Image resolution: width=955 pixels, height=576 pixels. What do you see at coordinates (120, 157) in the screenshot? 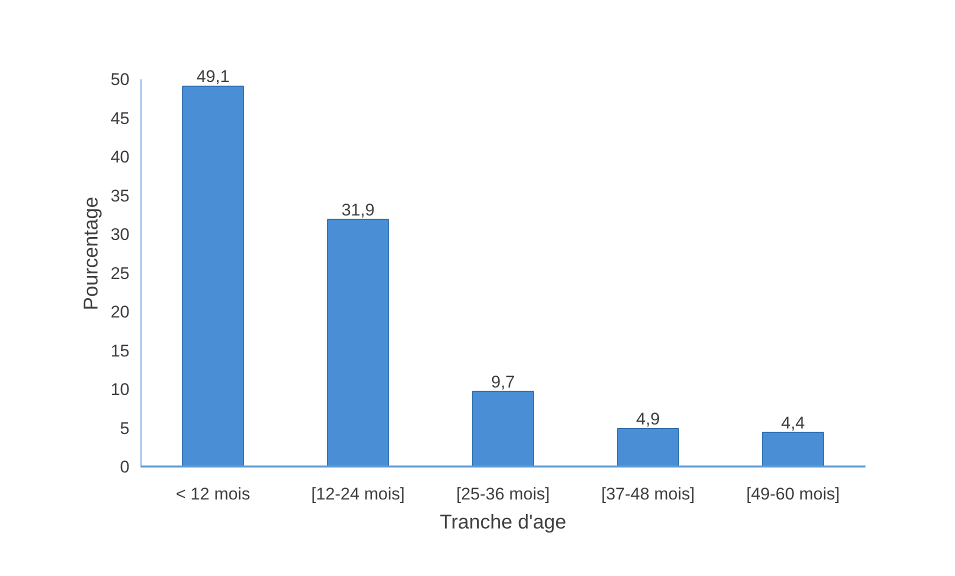
I see `y-tick-label: 40` at bounding box center [120, 157].